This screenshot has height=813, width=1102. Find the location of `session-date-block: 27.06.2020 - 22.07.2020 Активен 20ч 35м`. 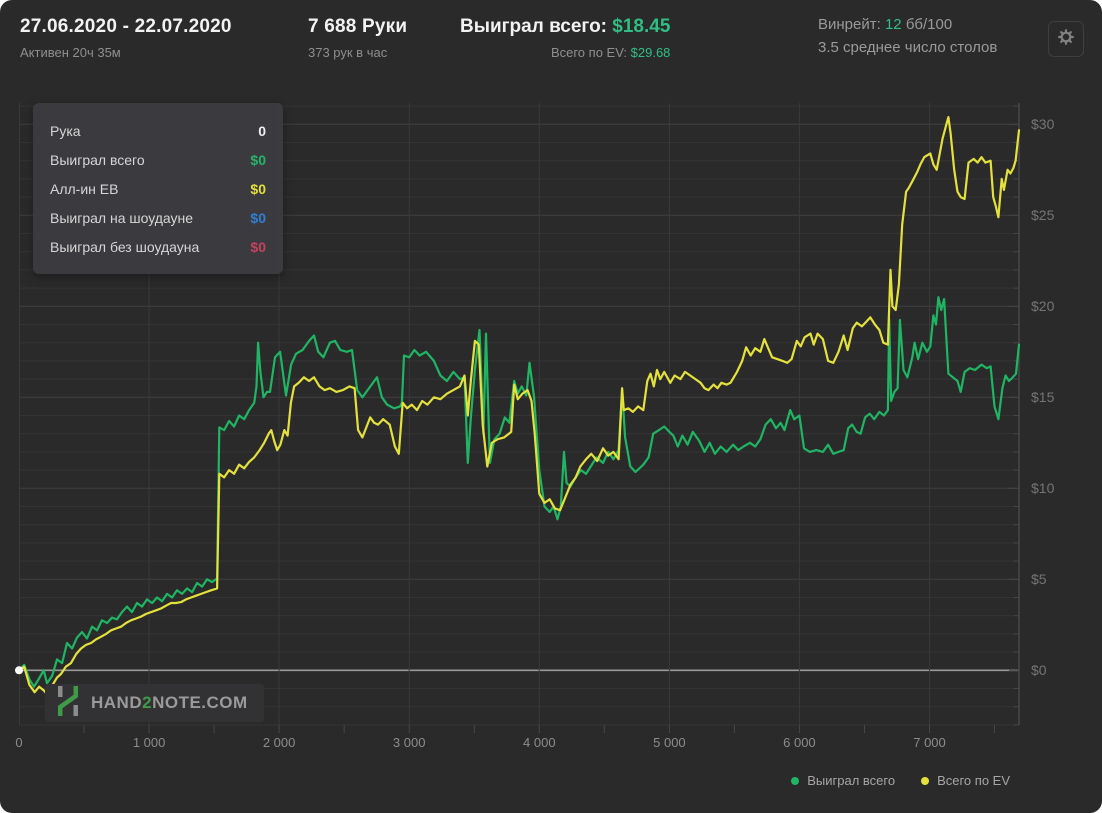

session-date-block: 27.06.2020 - 22.07.2020 Активен 20ч 35м is located at coordinates (126, 38).